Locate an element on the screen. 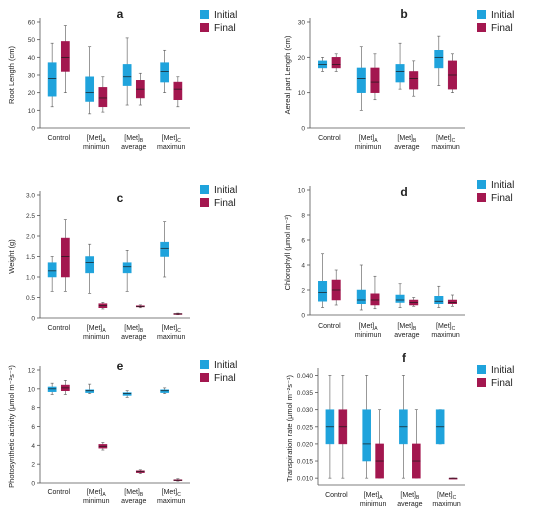 The image size is (550, 523). y-axis-label: Photosynthetic activity (μmol m⁻²s⁻¹) is located at coordinates (11, 426).